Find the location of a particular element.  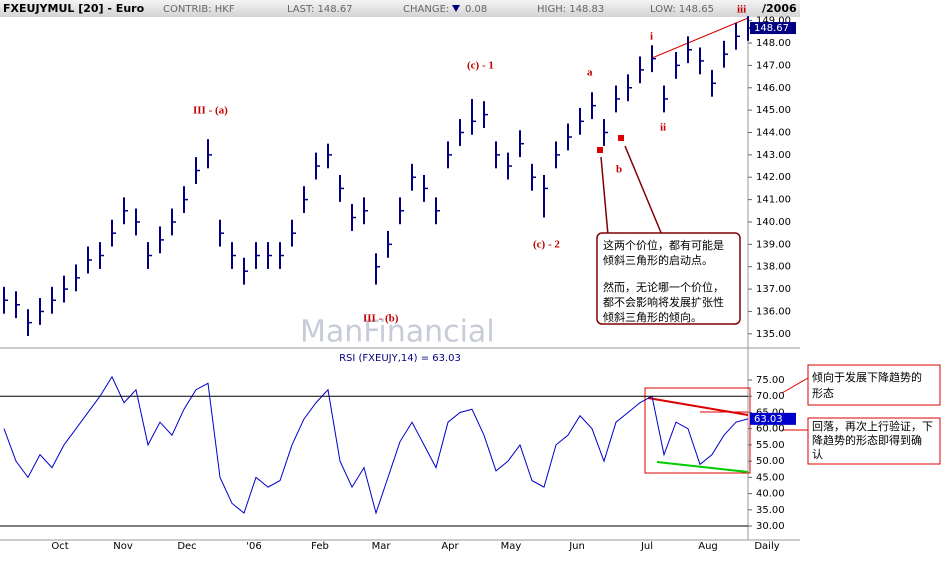

y-tick-label: 145.00 is located at coordinates (773, 110).